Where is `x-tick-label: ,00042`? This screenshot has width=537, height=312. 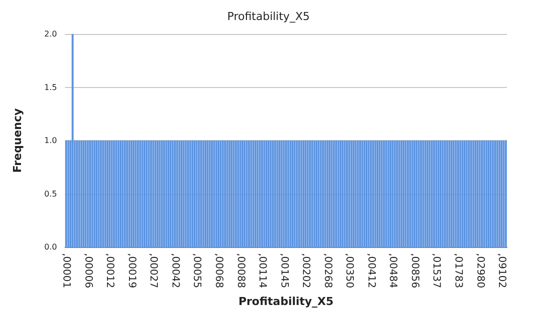
x-tick-label: ,00042 is located at coordinates (174, 270).